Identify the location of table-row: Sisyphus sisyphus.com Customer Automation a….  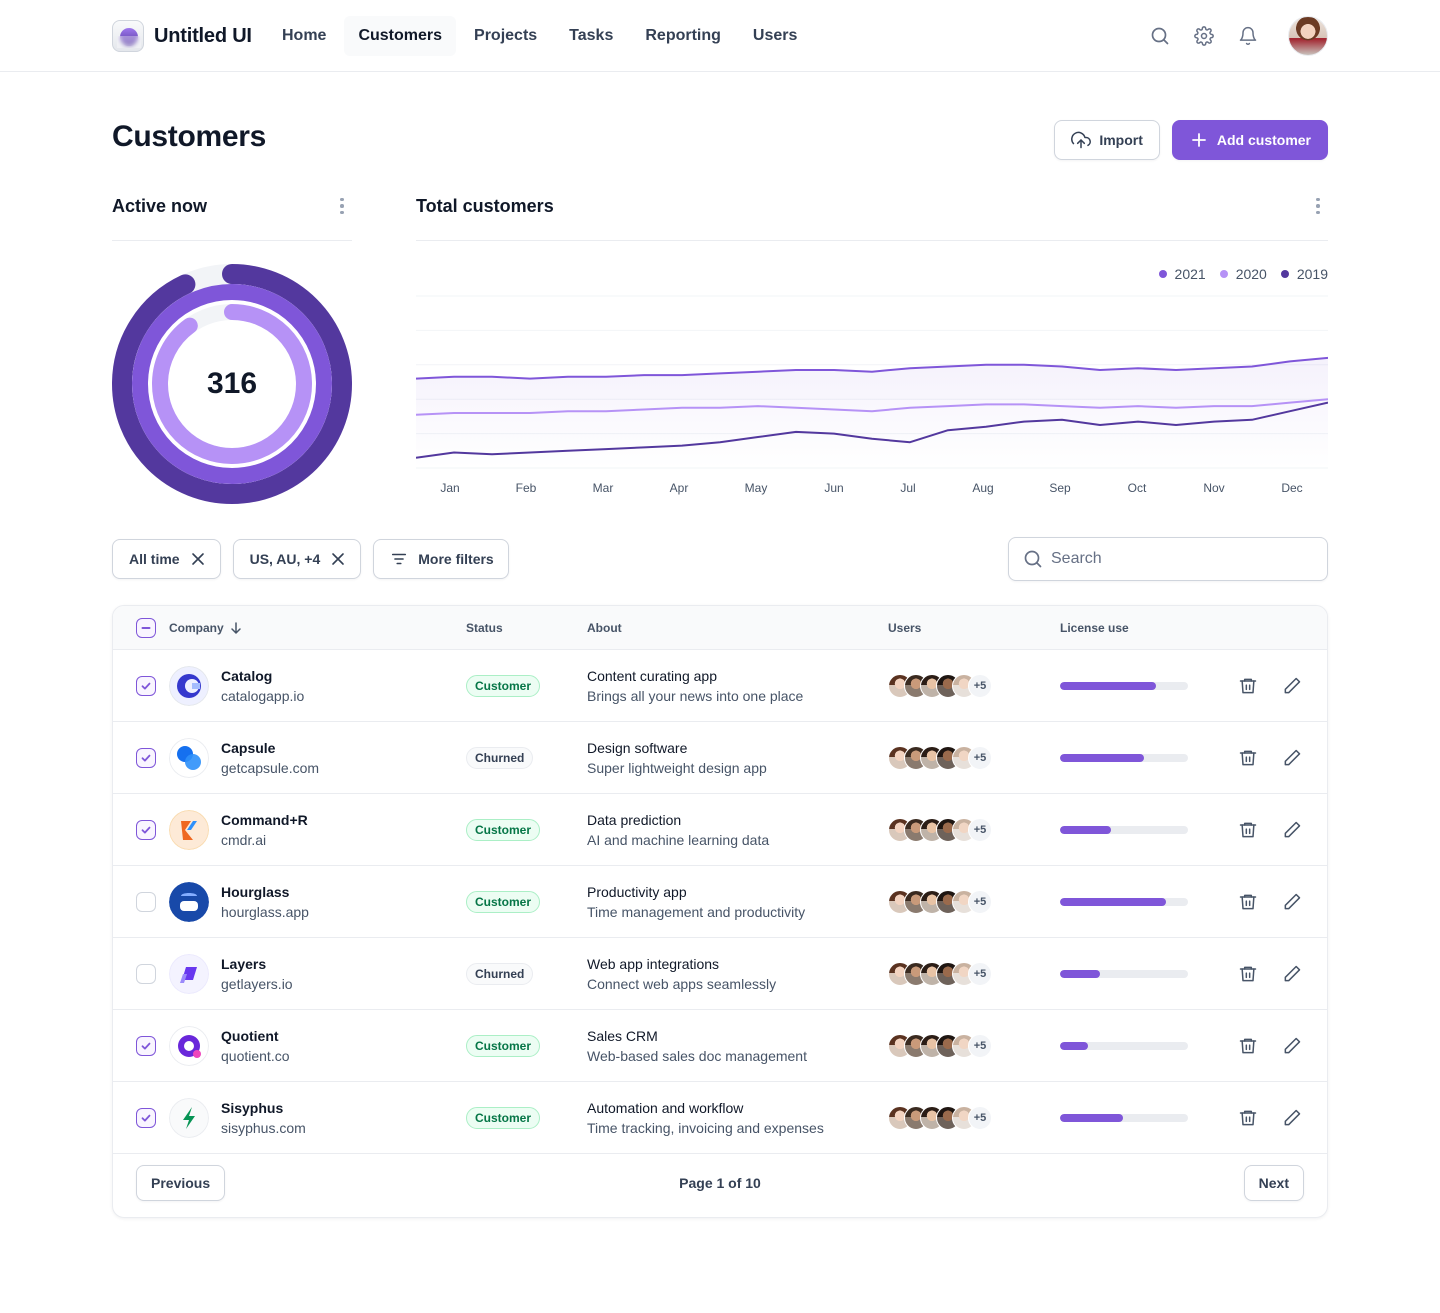
(720, 1118).